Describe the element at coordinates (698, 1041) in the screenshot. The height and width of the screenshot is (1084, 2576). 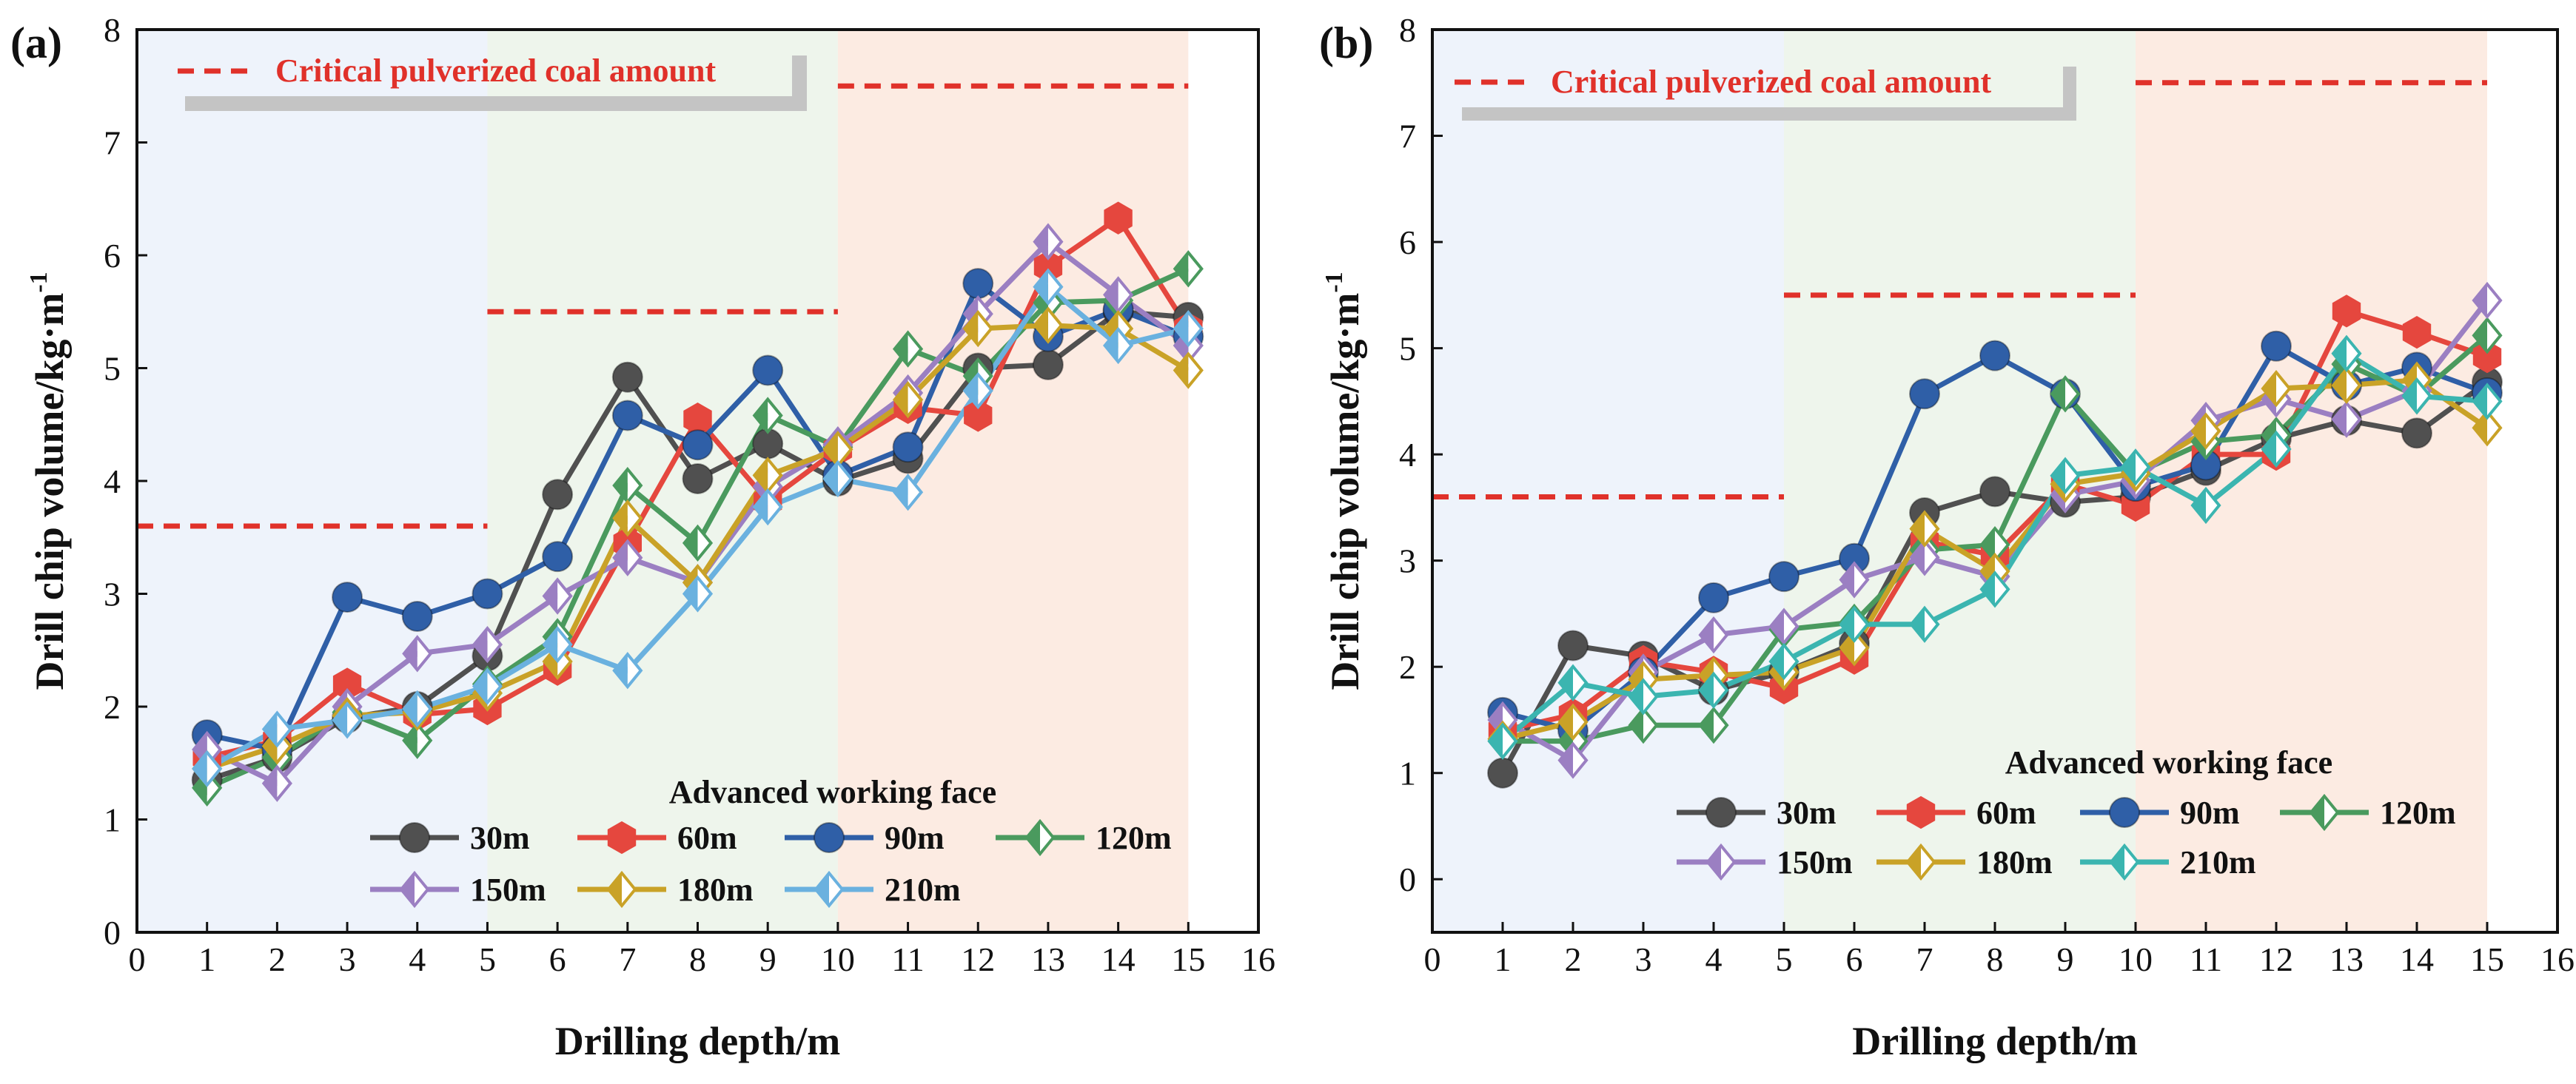
I see `x-axis-title: Drilling depth/m` at that location.